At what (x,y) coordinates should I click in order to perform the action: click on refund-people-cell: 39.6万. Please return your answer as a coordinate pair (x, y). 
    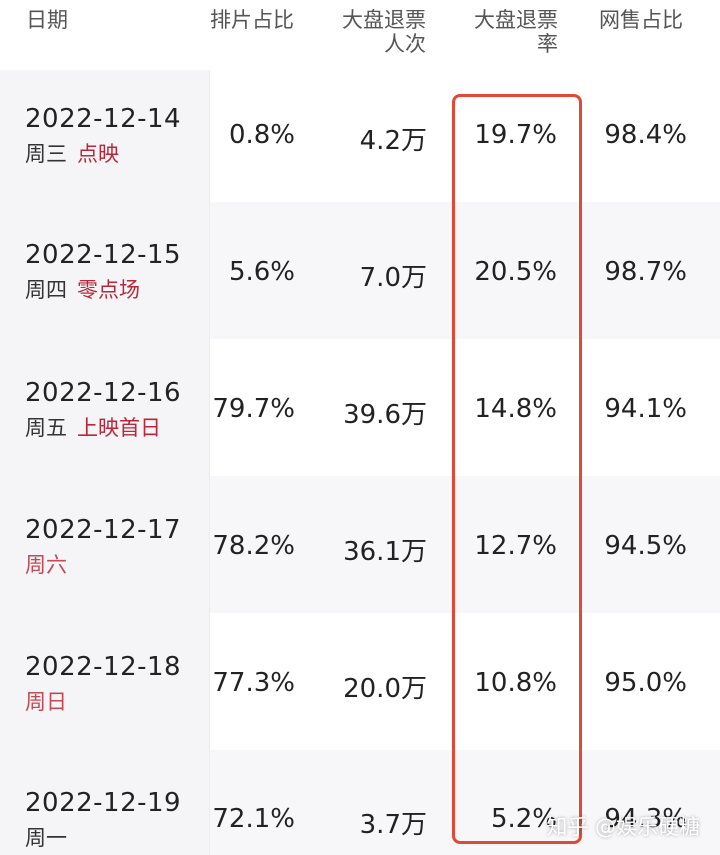
    Looking at the image, I should click on (385, 415).